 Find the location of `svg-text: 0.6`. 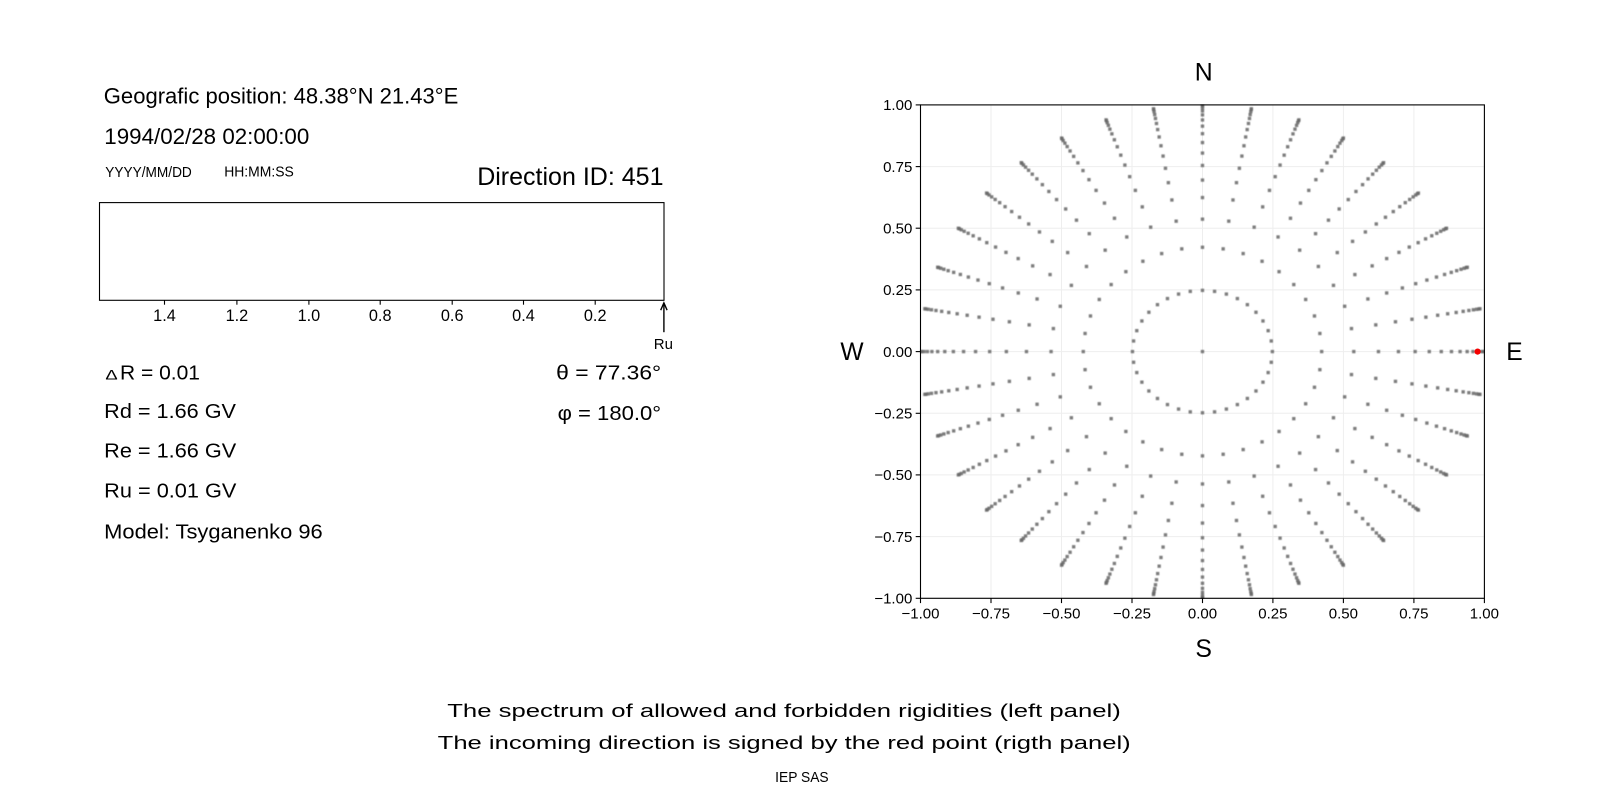

svg-text: 0.6 is located at coordinates (452, 316).